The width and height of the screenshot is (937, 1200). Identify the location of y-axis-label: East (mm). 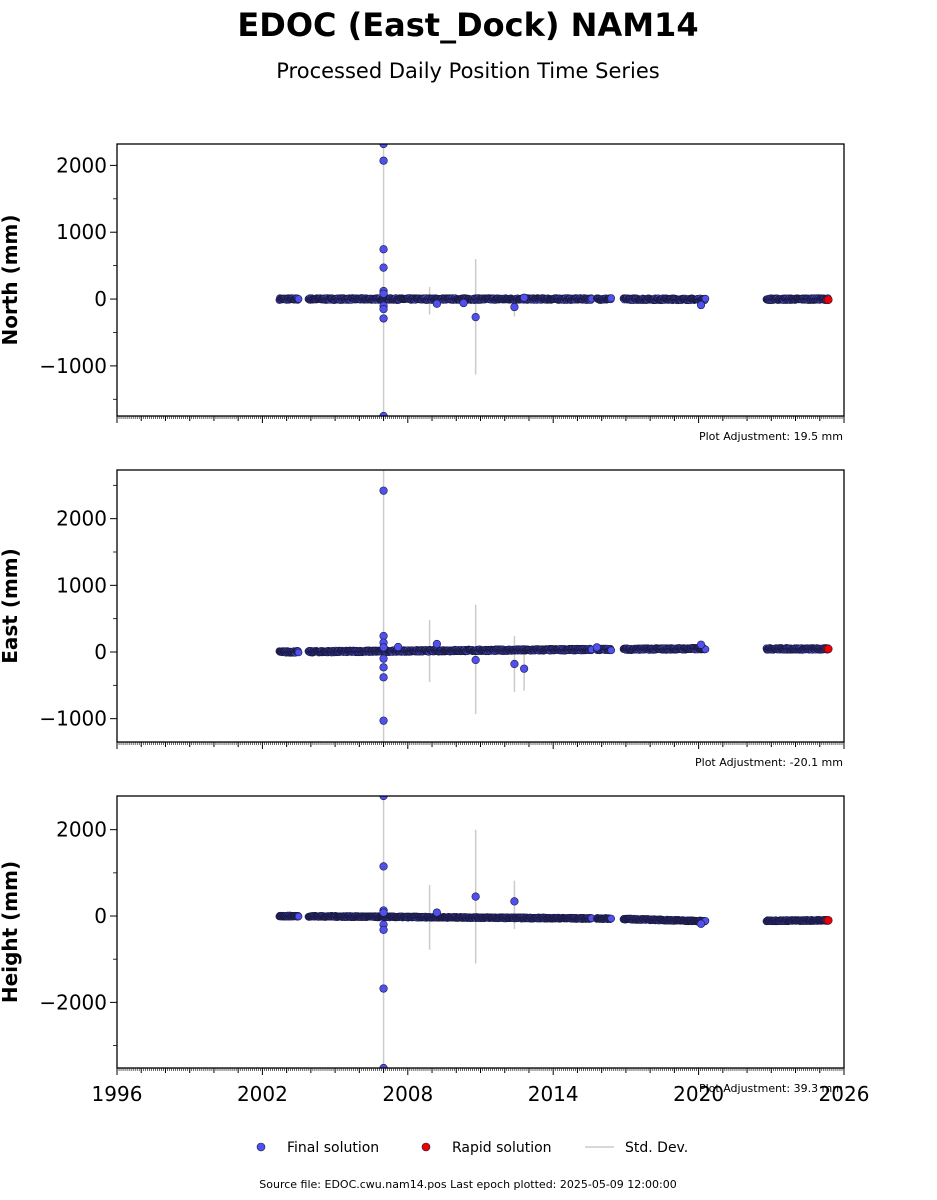
(11, 606).